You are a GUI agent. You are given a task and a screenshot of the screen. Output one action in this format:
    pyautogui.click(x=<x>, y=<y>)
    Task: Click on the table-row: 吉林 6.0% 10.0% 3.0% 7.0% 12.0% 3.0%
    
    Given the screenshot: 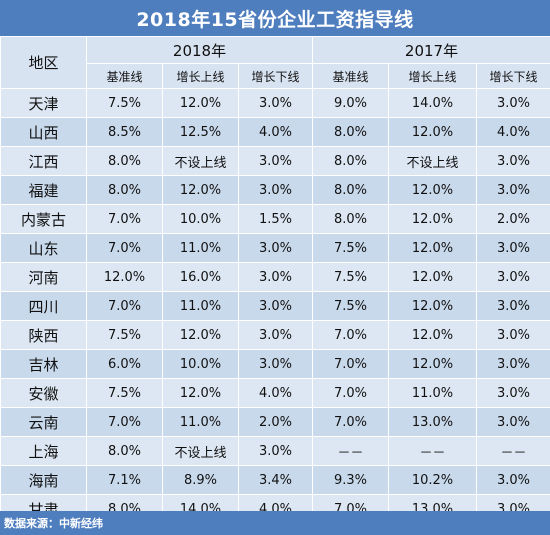 What is the action you would take?
    pyautogui.click(x=275, y=364)
    